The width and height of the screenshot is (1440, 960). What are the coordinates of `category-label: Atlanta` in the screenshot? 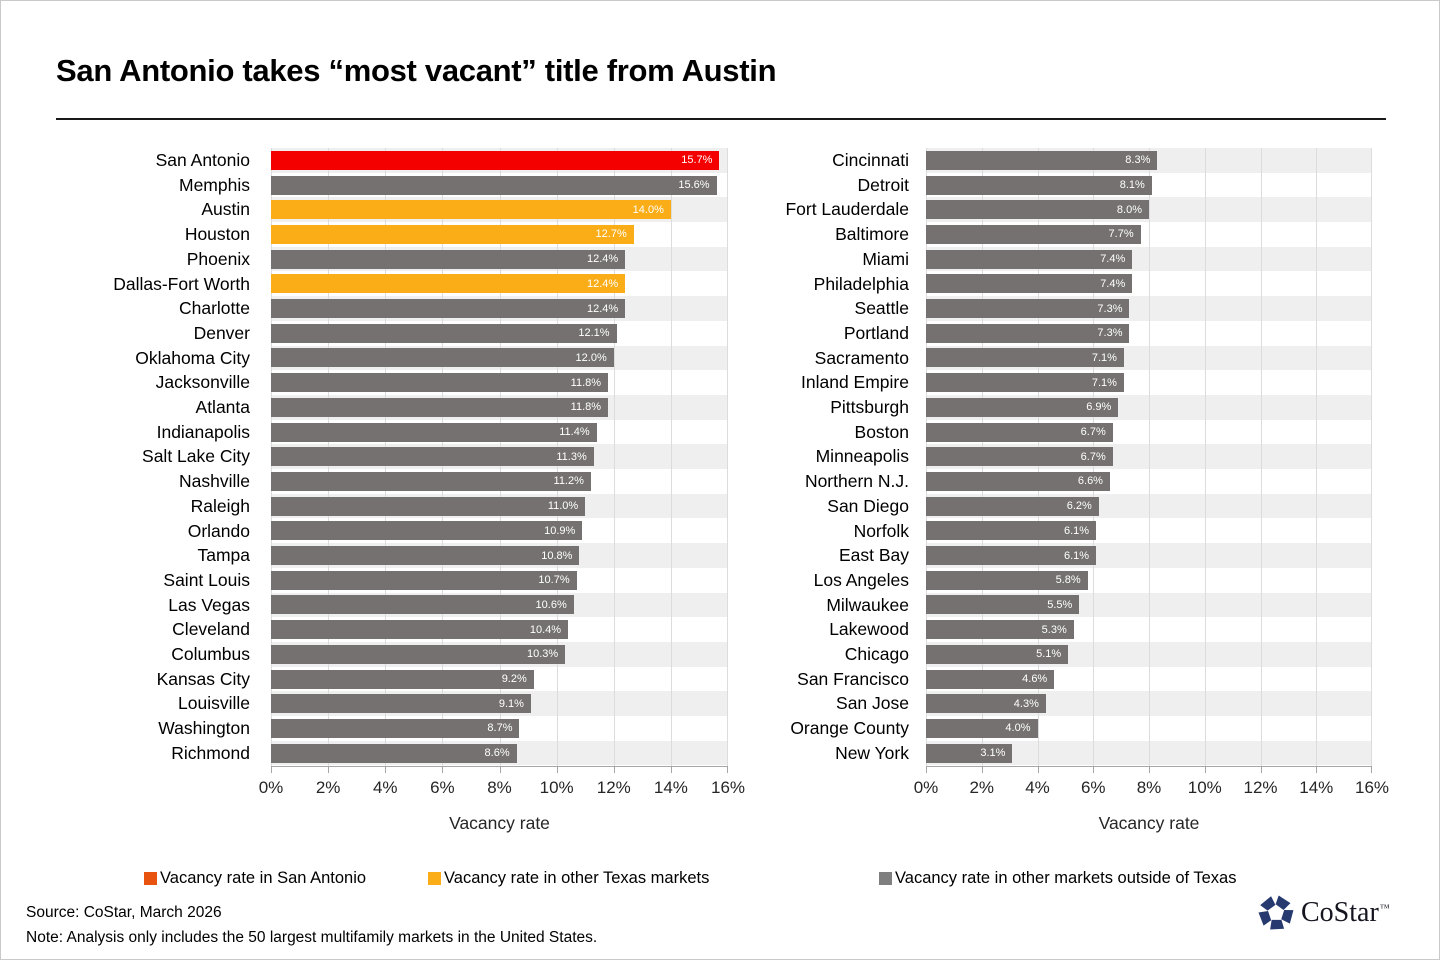 It's located at (222, 407).